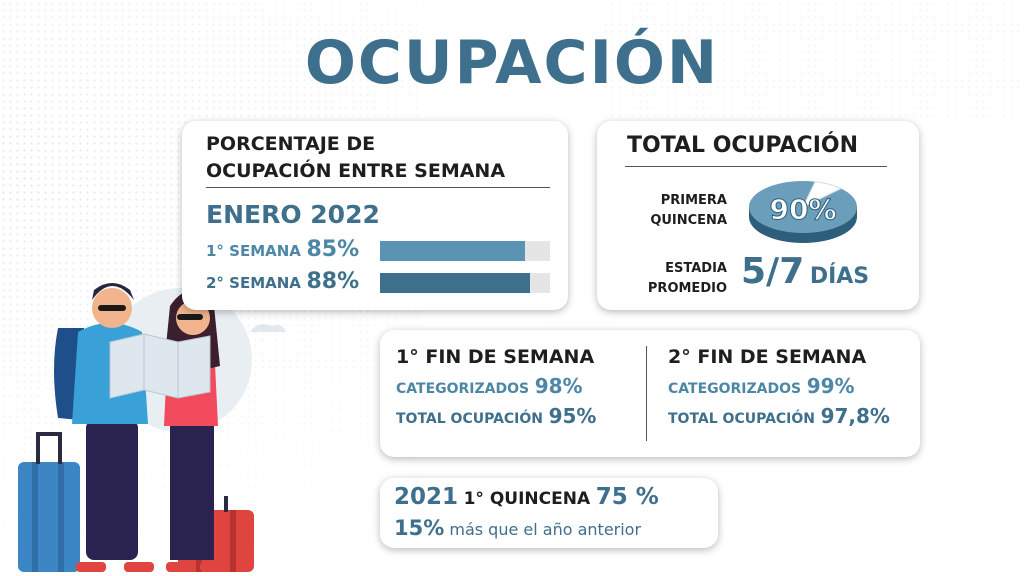 The height and width of the screenshot is (576, 1024). Describe the element at coordinates (830, 386) in the screenshot. I see `weekend-2-cat-value: 99%` at that location.